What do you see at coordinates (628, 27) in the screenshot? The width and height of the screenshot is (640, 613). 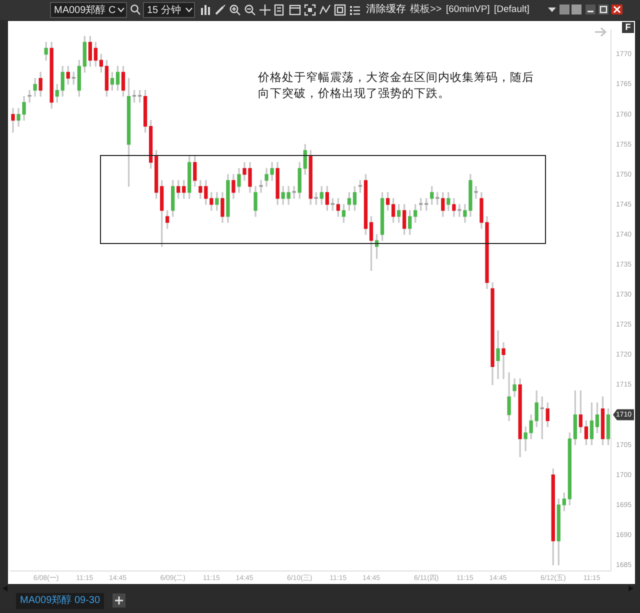 I see `text: F` at bounding box center [628, 27].